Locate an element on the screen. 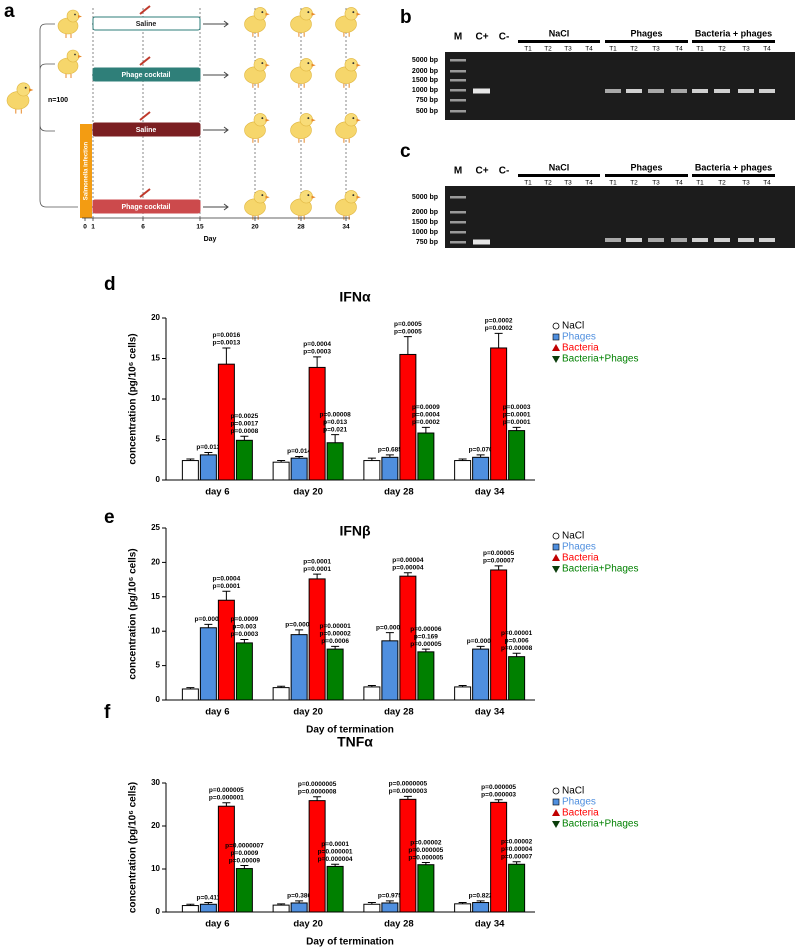 This screenshot has width=800, height=949. x-tick-label: day 20 is located at coordinates (308, 492).